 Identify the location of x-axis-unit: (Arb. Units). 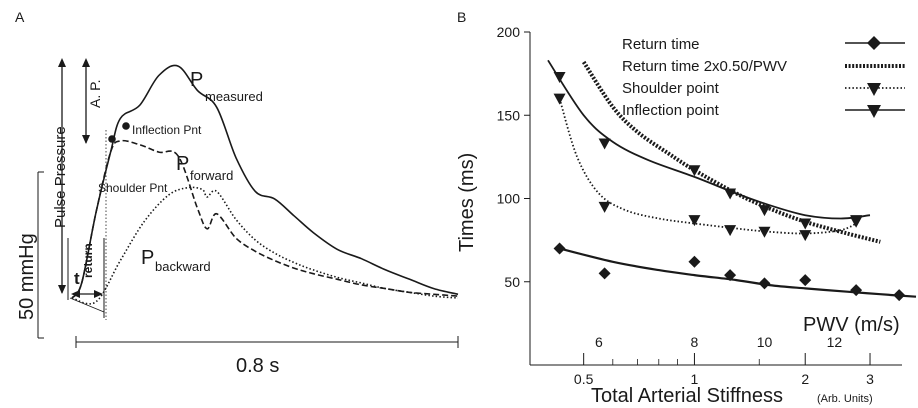
(845, 399).